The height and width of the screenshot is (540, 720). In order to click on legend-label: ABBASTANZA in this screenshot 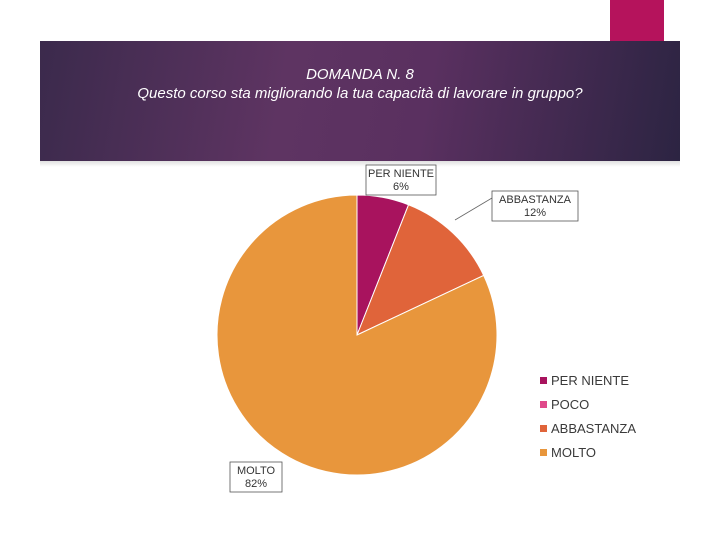, I will do `click(594, 428)`.